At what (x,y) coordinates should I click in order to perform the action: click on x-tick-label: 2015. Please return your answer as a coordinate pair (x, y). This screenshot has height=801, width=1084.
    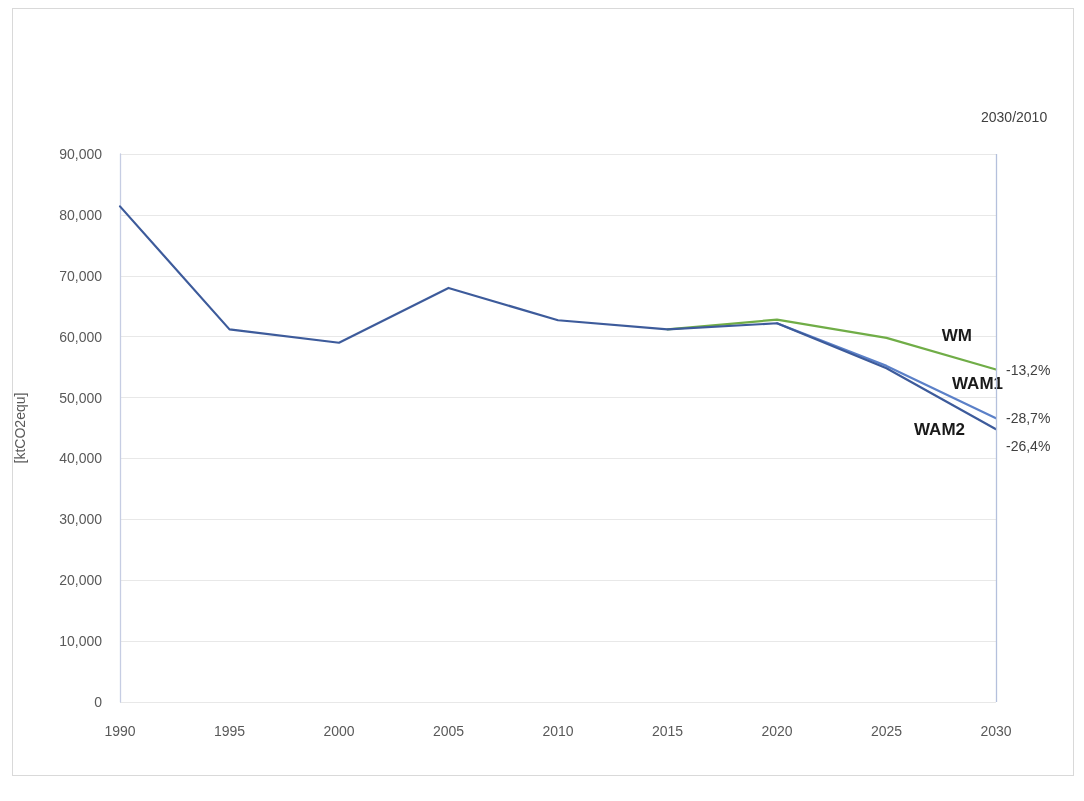
    Looking at the image, I should click on (667, 731).